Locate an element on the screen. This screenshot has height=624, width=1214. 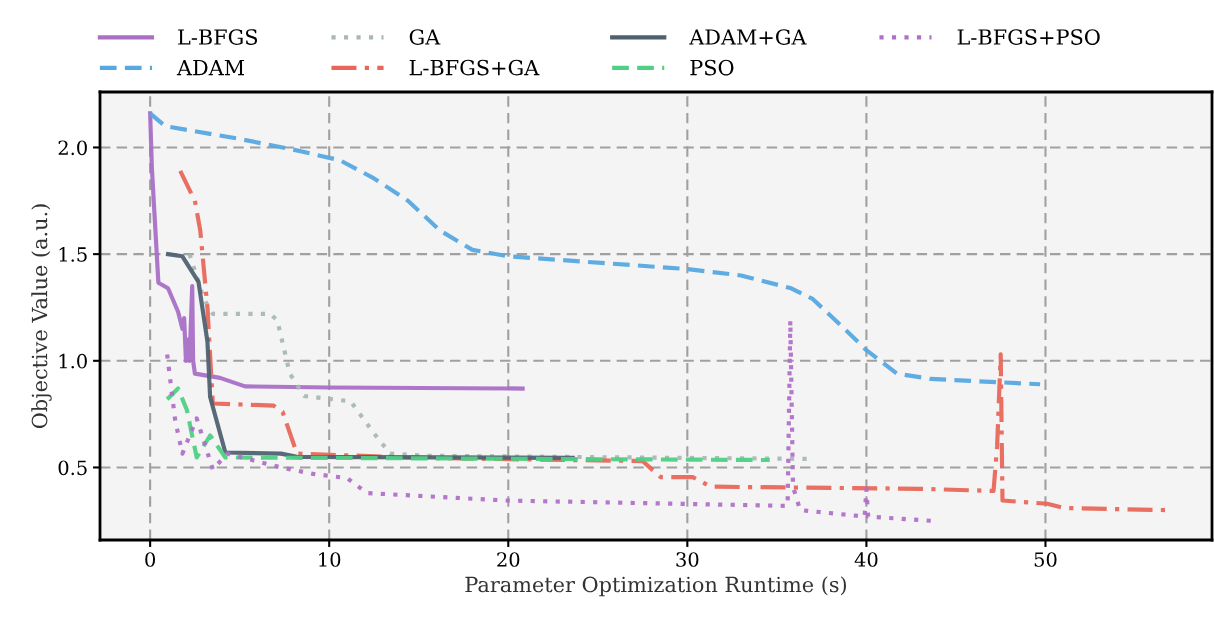
y-tick-label: 2.0 is located at coordinates (72, 148).